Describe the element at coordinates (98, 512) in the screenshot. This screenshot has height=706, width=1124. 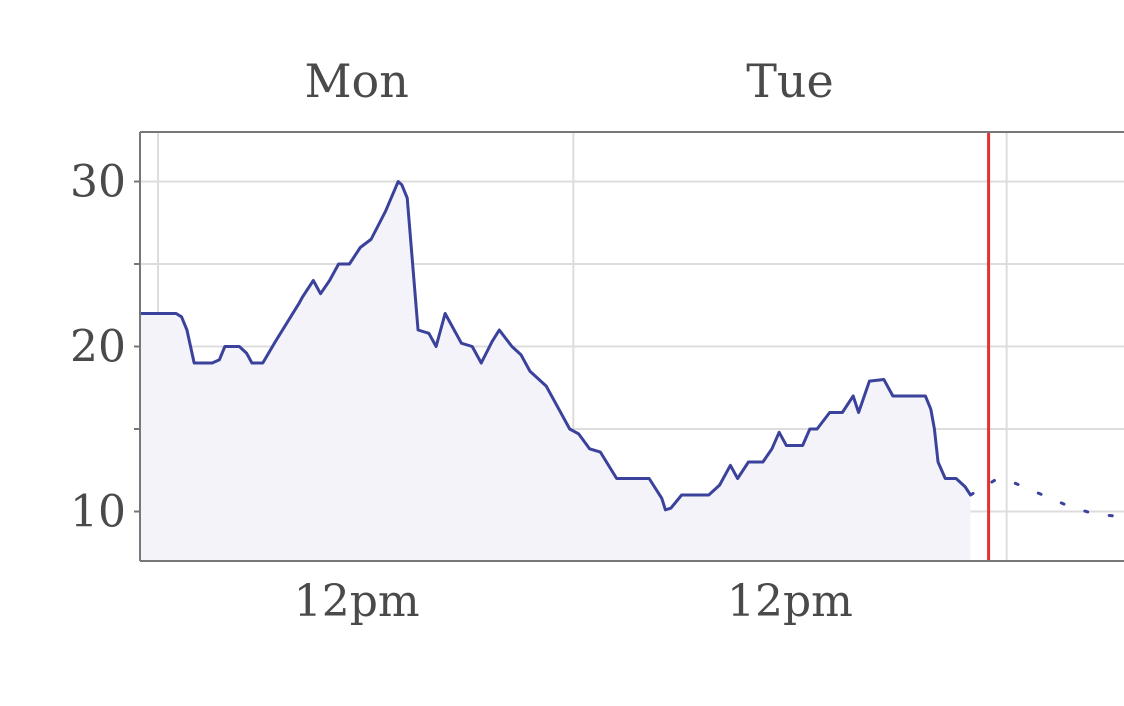
I see `y-tick-label: 10` at that location.